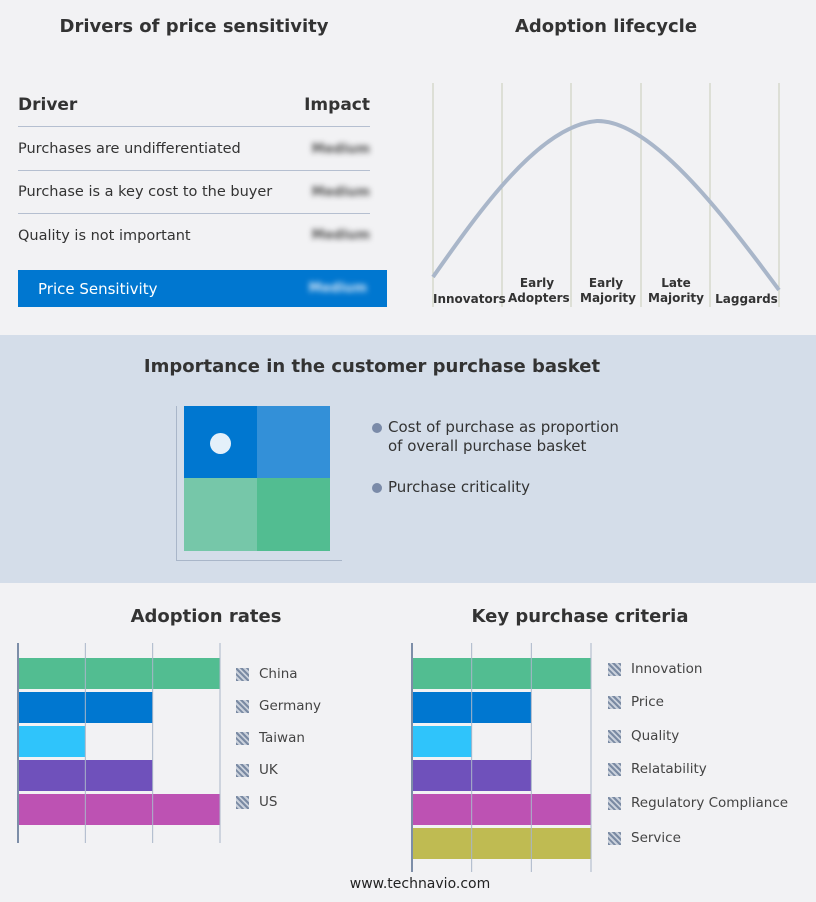  I want to click on legend-label: Germany, so click(290, 706).